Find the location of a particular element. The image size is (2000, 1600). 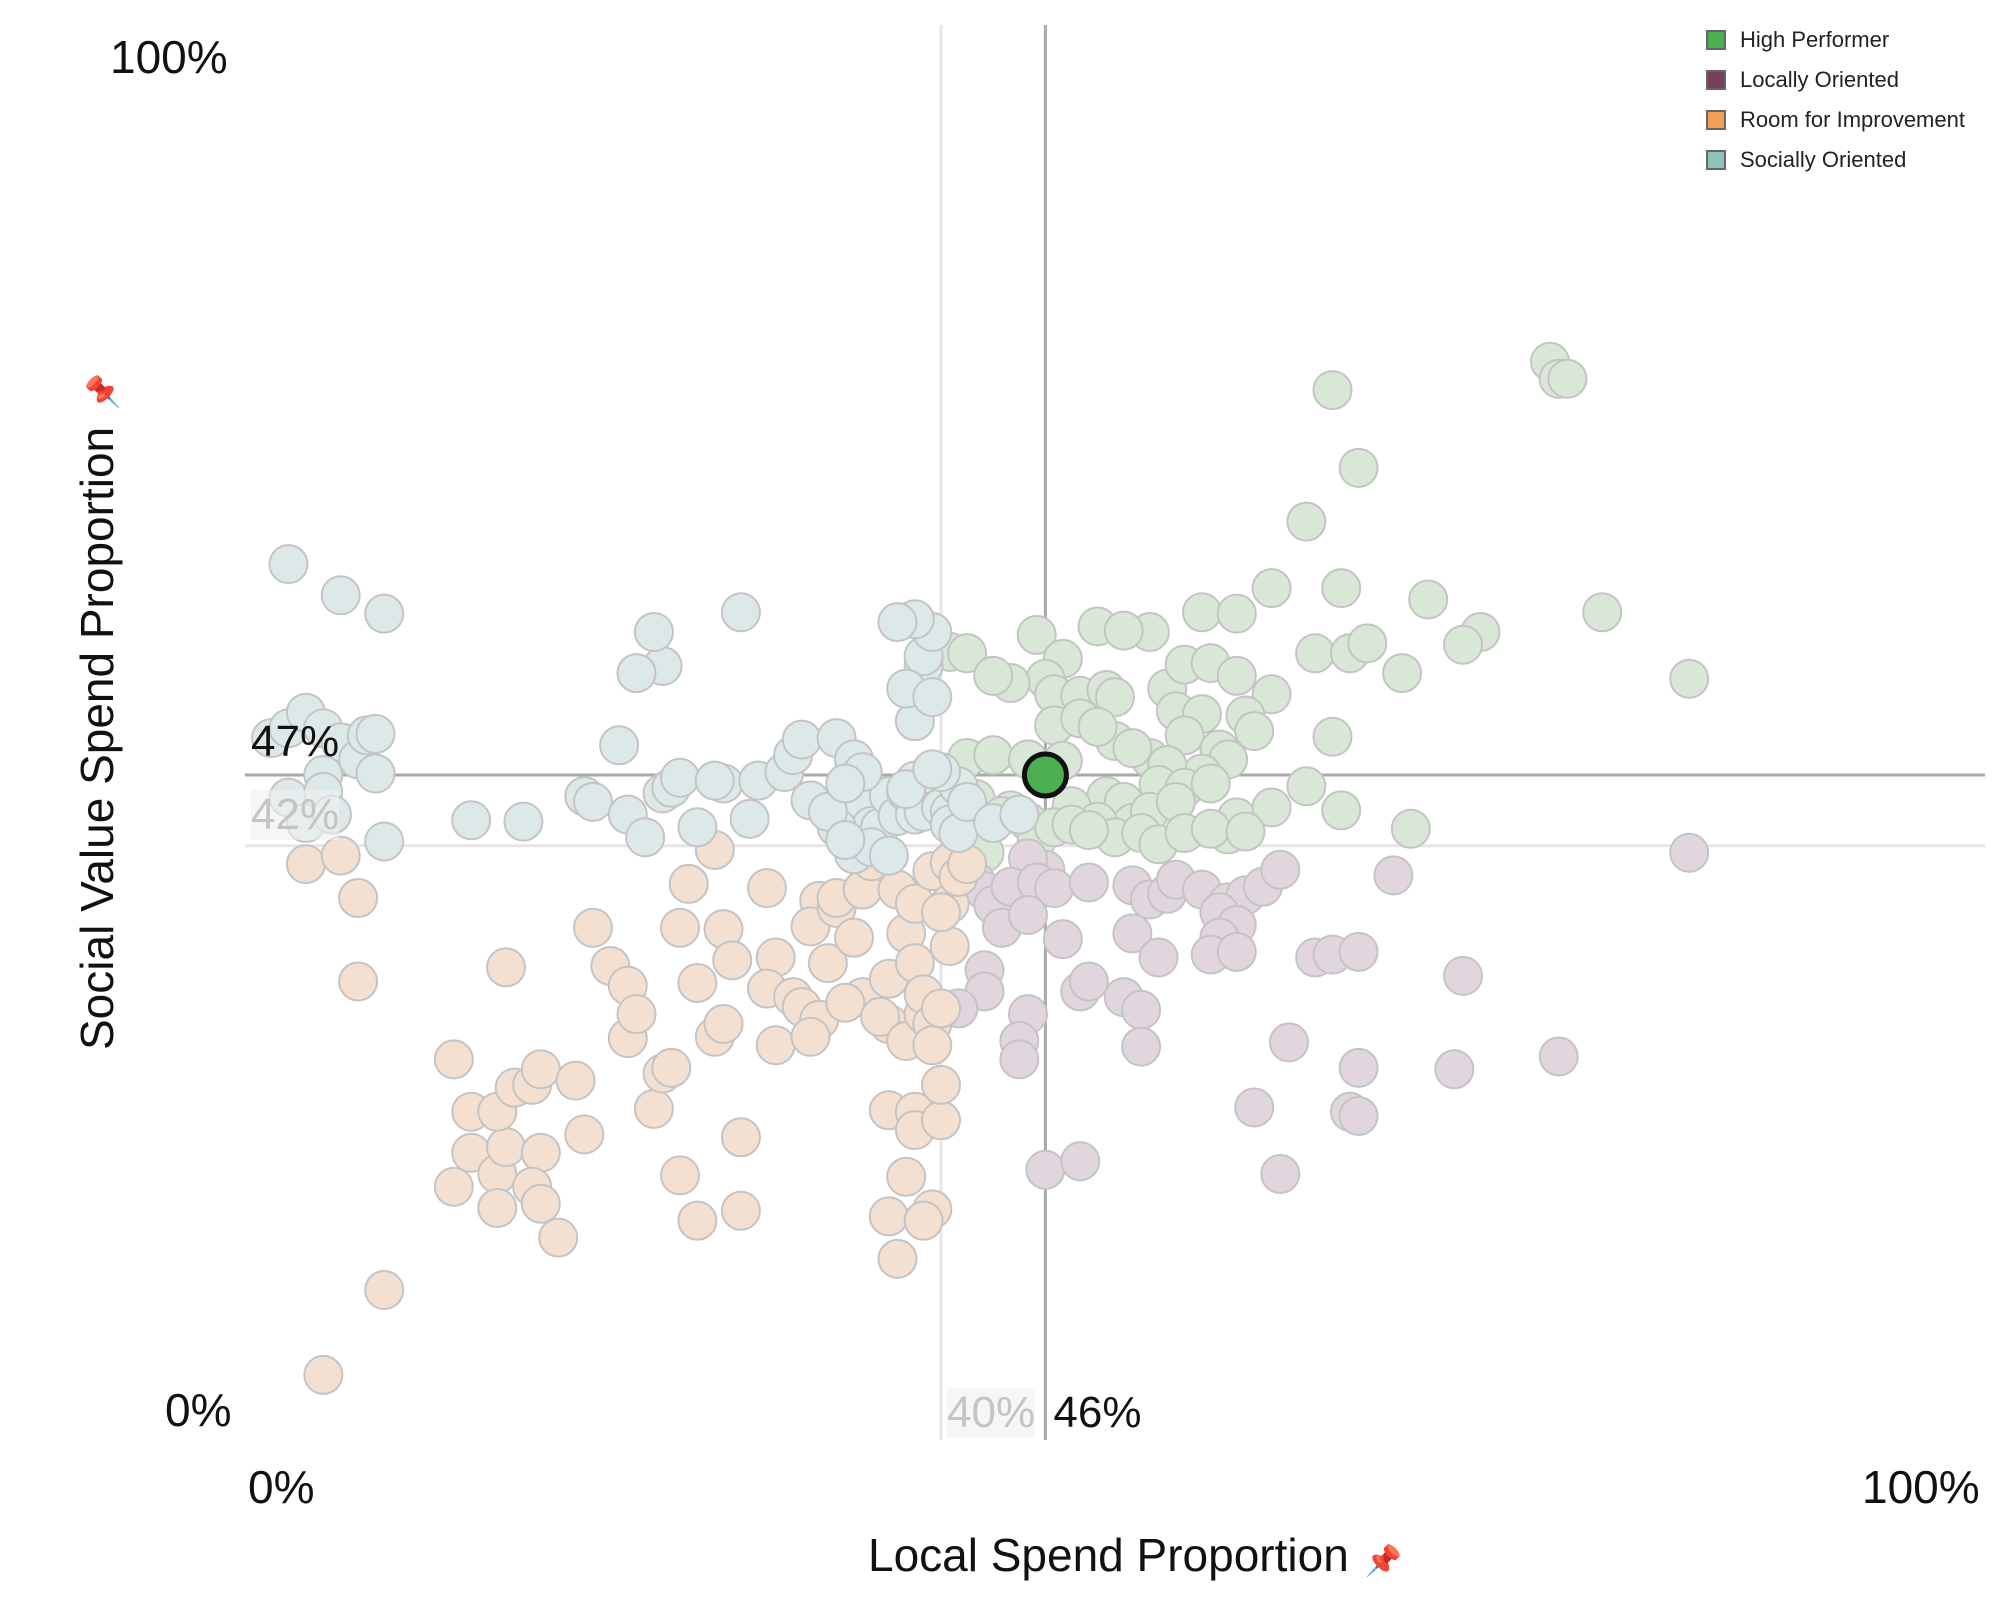

legend-item: Locally Oriented is located at coordinates (1835, 80).